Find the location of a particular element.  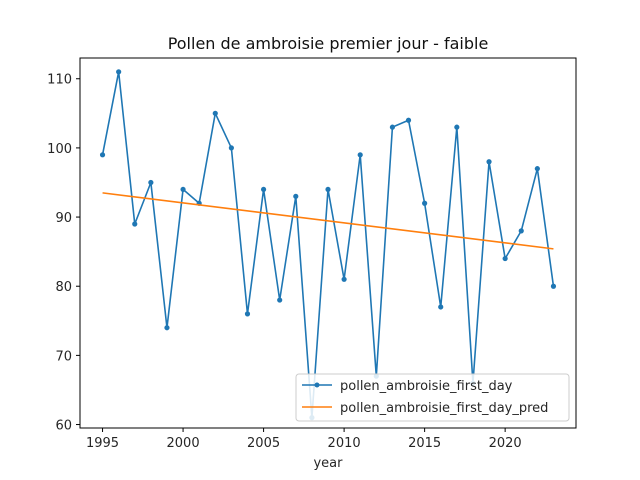

x-axis-label: year is located at coordinates (328, 463).